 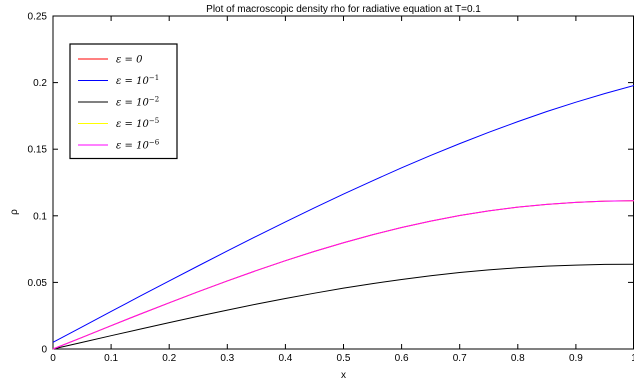 I want to click on x-tick-label: 0, so click(x=53, y=358).